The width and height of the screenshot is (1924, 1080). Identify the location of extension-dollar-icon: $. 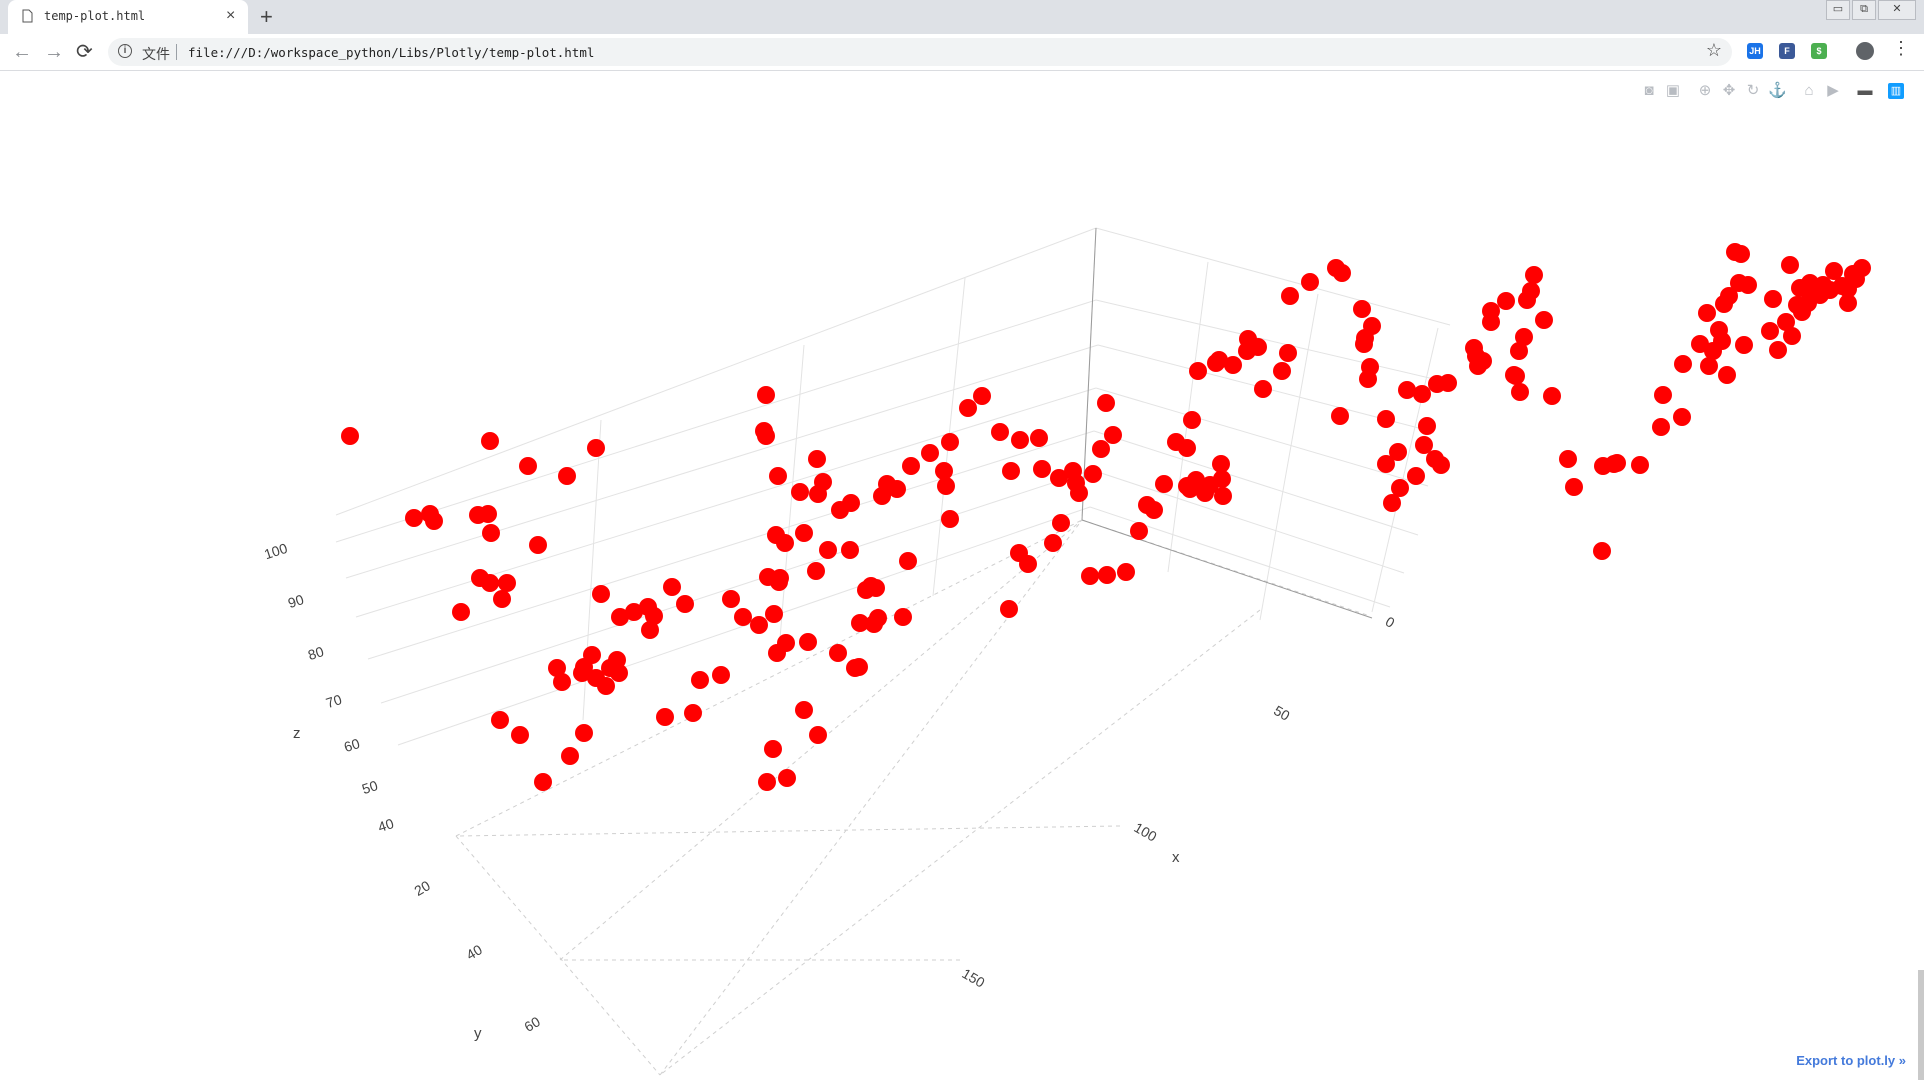
(1819, 51).